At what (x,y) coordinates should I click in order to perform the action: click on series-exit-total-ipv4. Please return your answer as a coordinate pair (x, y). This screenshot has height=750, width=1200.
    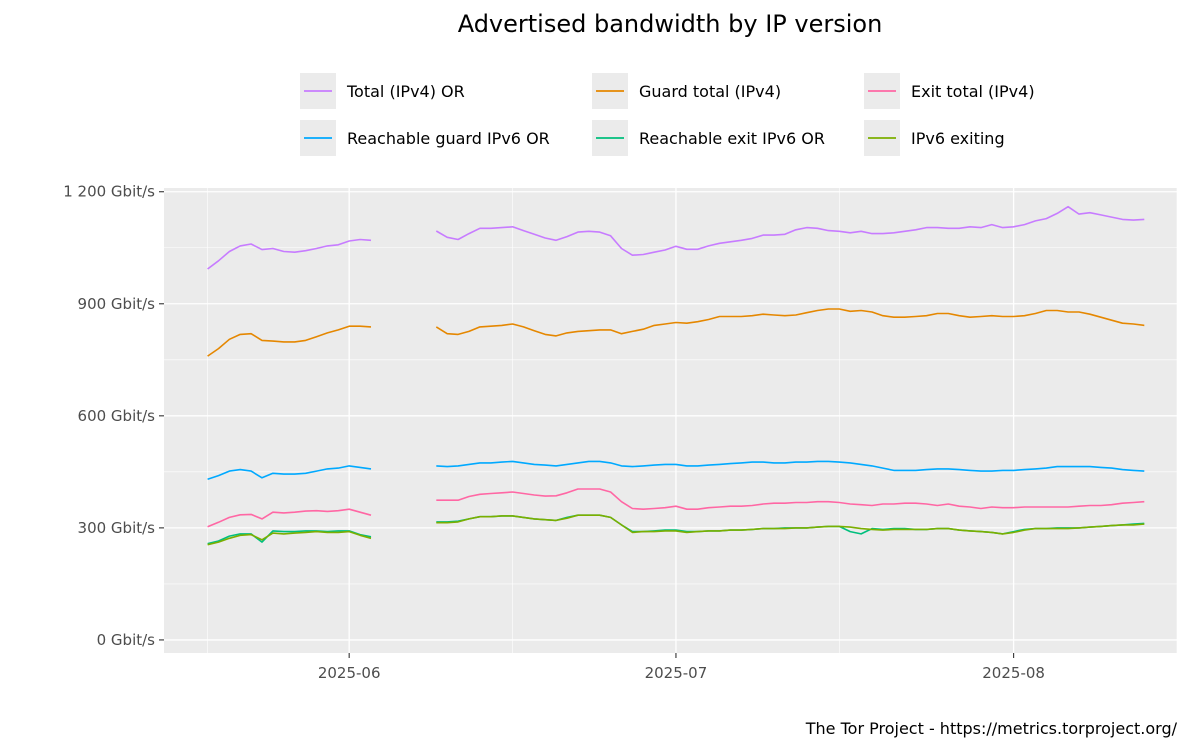
    Looking at the image, I should click on (676, 508).